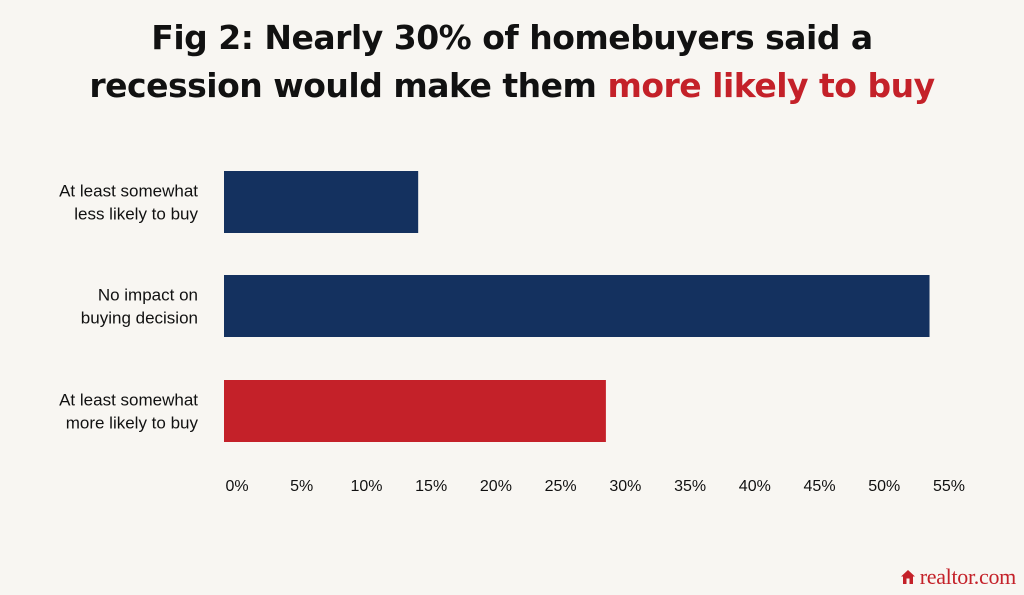 The width and height of the screenshot is (1024, 595). I want to click on x-tick-label-5: 5%, so click(301, 486).